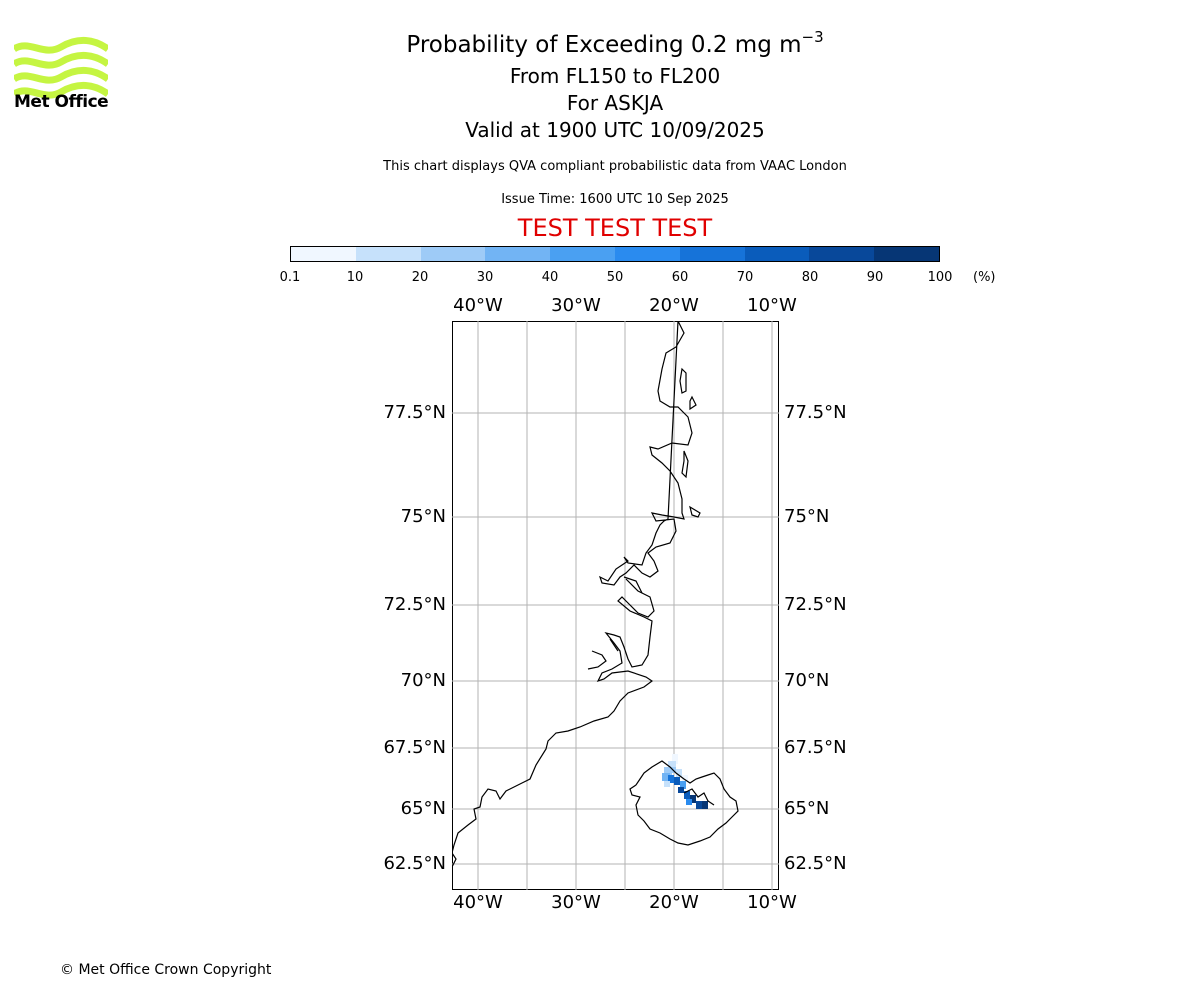 The image size is (1200, 1000). What do you see at coordinates (674, 902) in the screenshot?
I see `lon-label-bottom: 20°W` at bounding box center [674, 902].